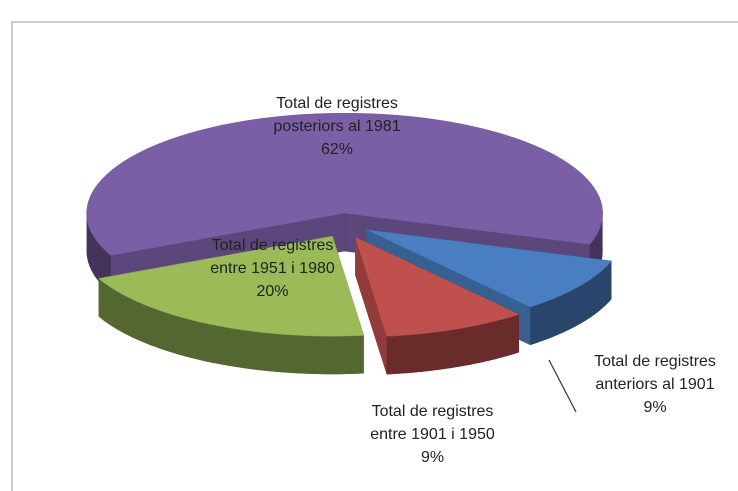 This screenshot has height=491, width=738. I want to click on slice-label: Total de registres entre 1901 i 1950 9%, so click(432, 434).